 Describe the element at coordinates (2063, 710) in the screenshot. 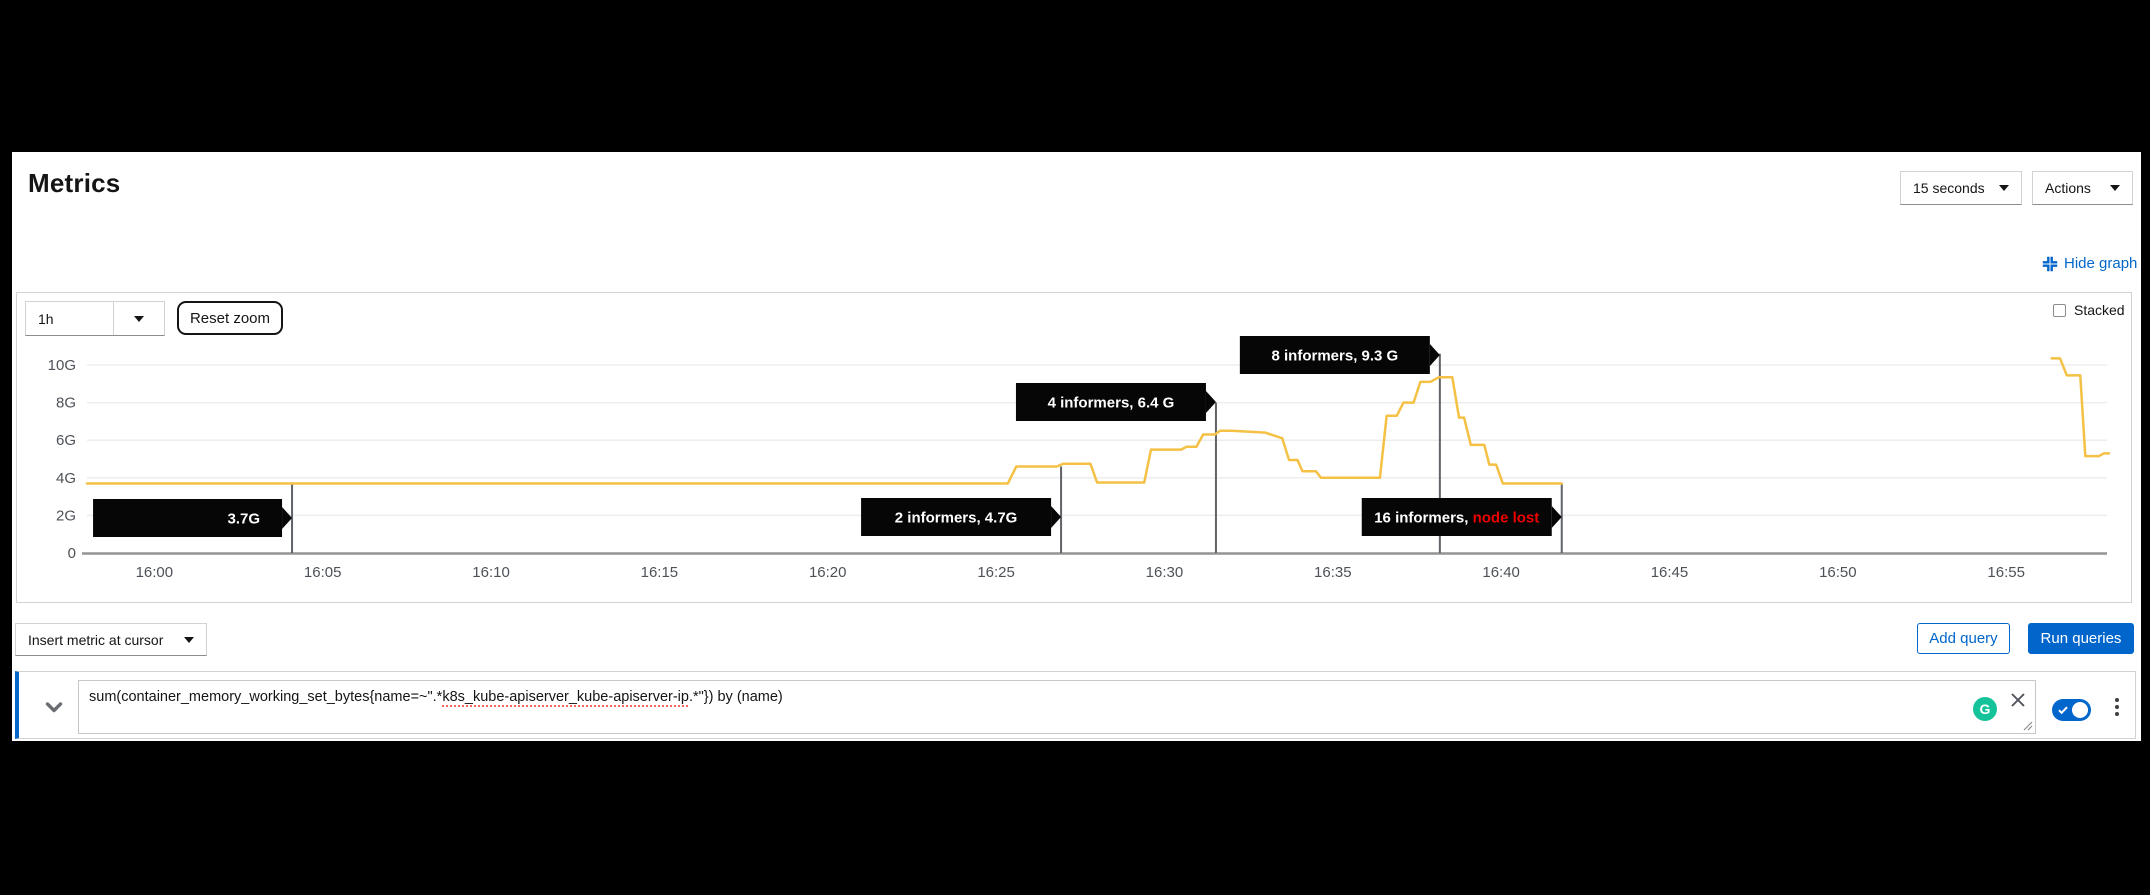

I see `check-icon` at that location.